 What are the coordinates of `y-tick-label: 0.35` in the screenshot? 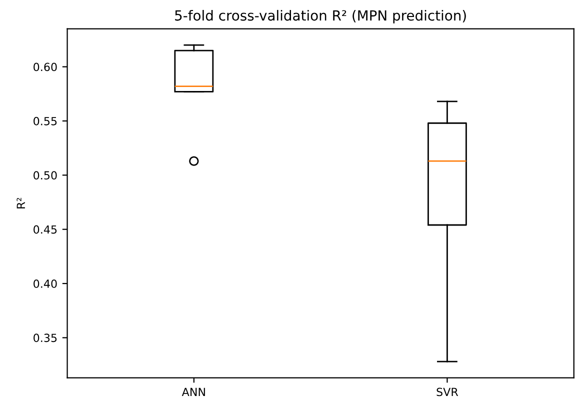 It's located at (45, 338).